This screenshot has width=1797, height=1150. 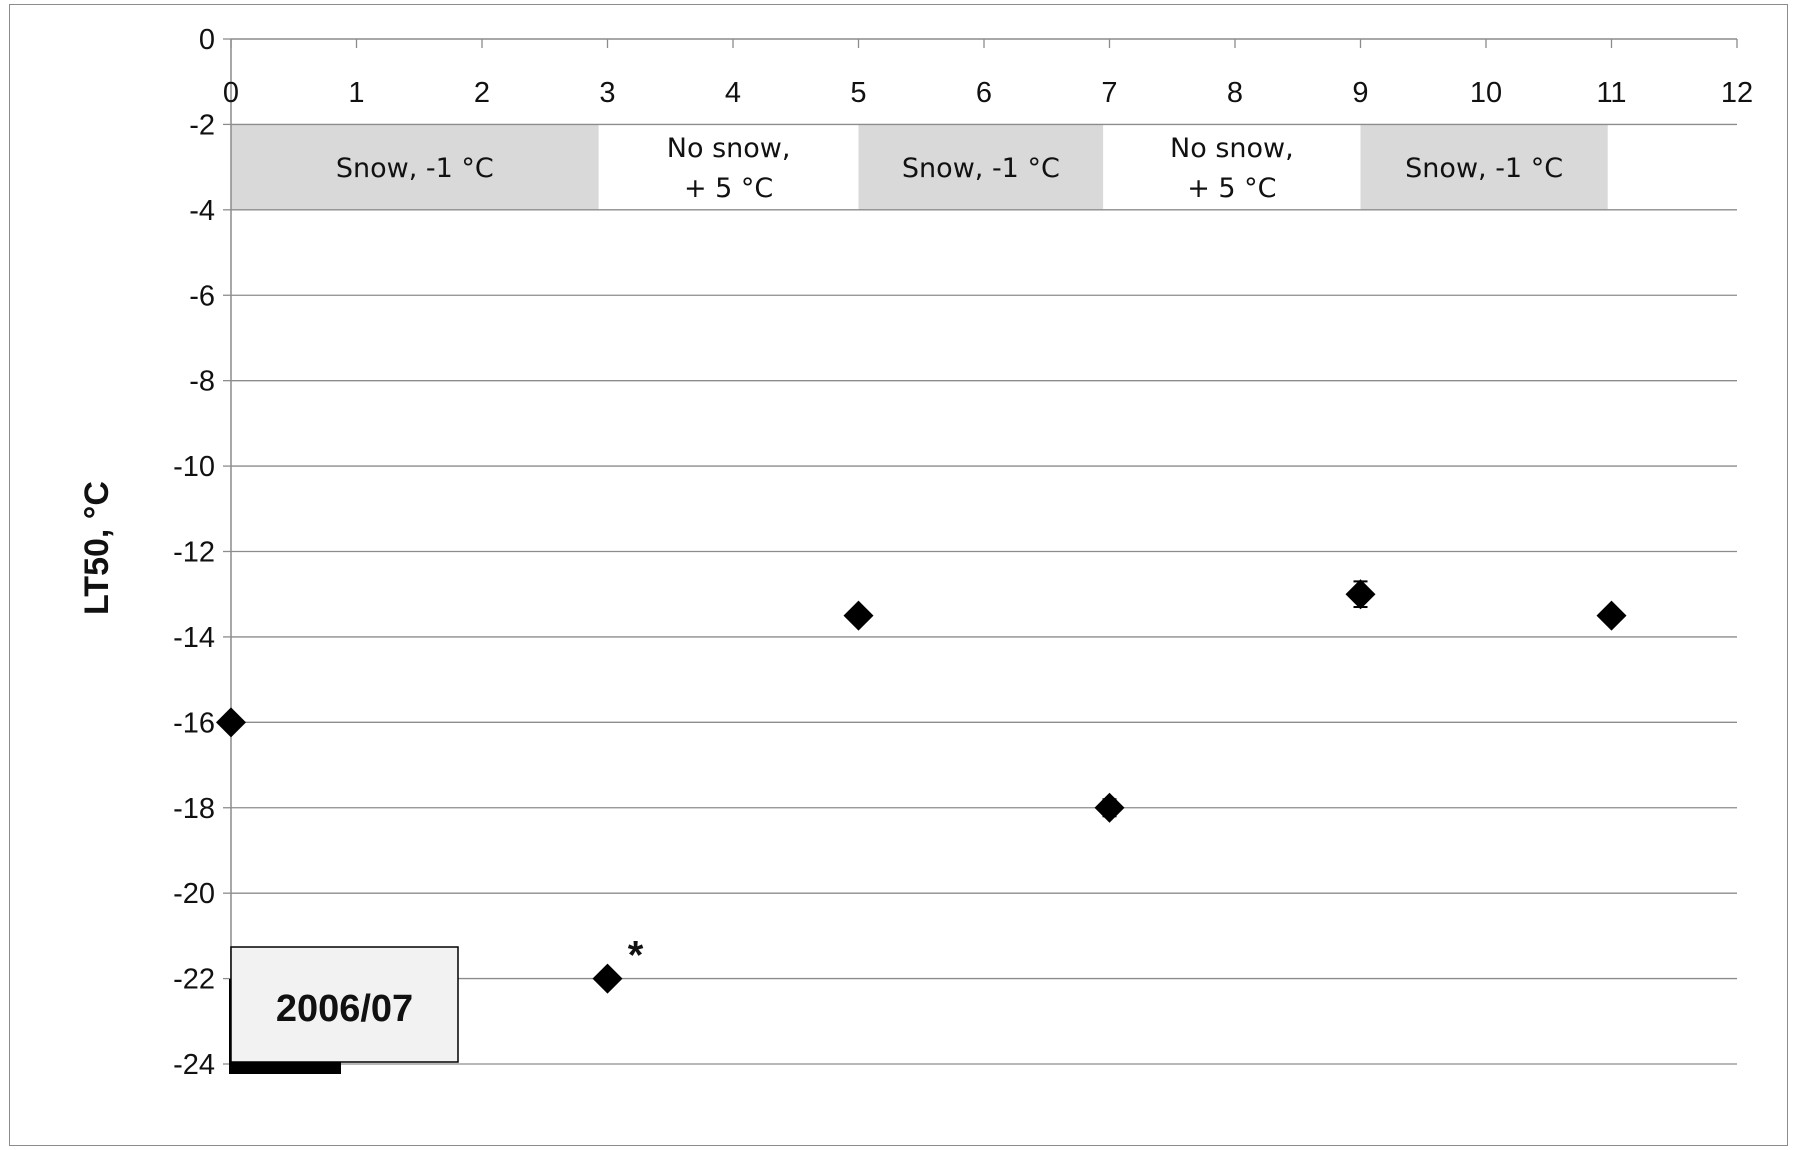 What do you see at coordinates (482, 93) in the screenshot?
I see `x-tick-label-2: 2` at bounding box center [482, 93].